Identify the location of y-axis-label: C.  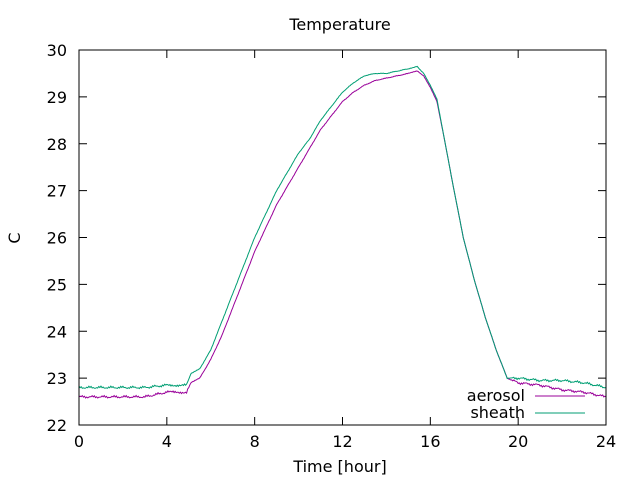
(14, 237).